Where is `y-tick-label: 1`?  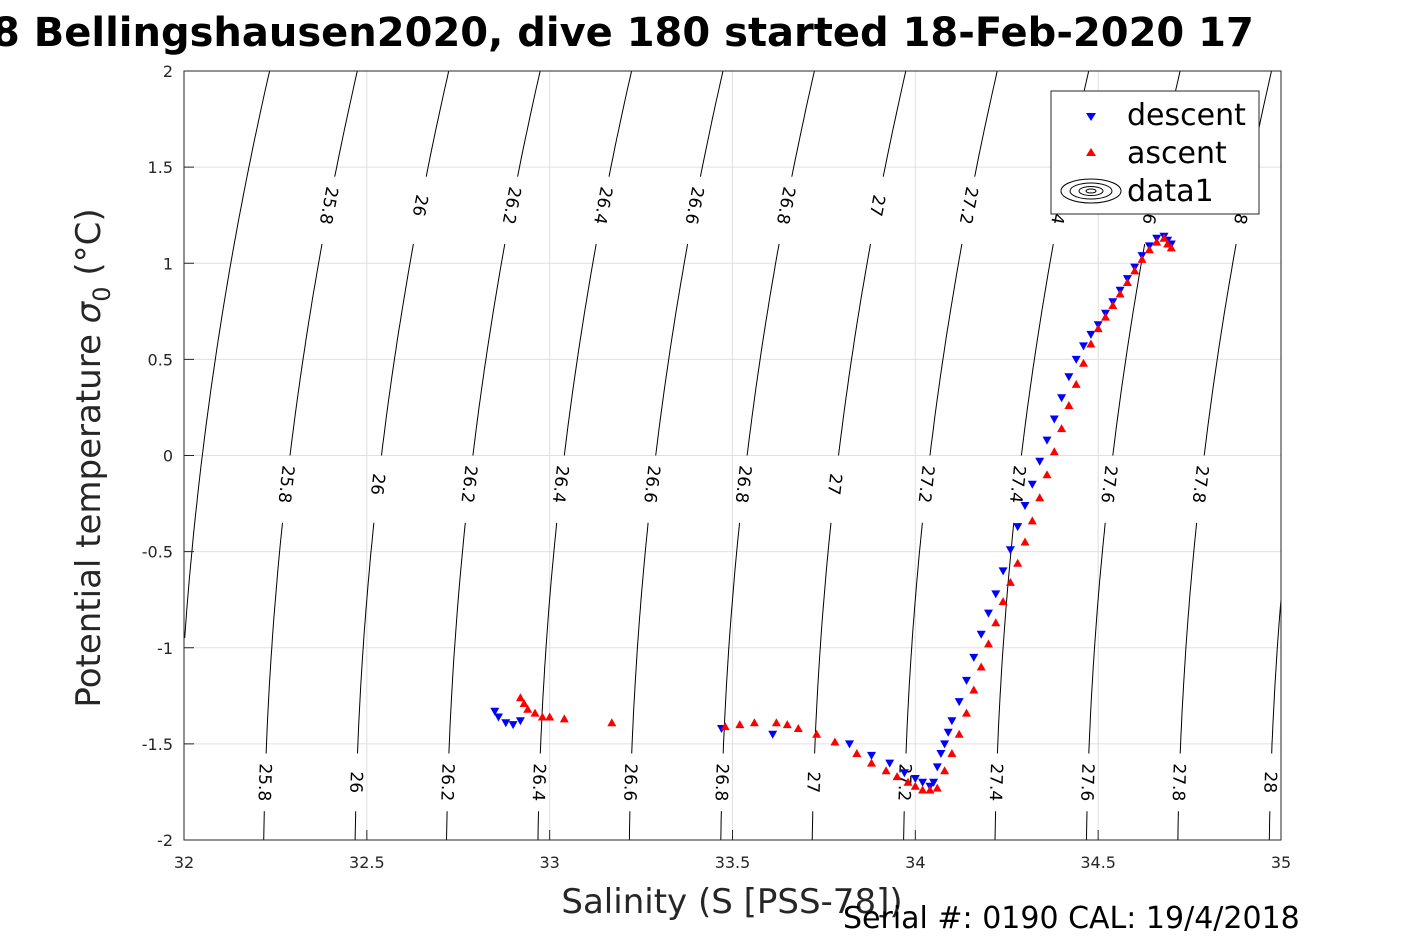
y-tick-label: 1 is located at coordinates (168, 263).